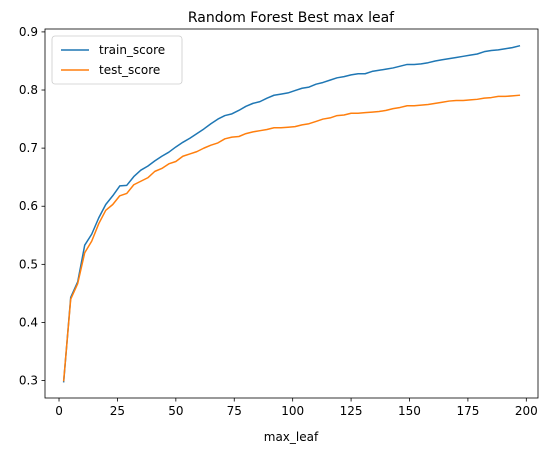 This screenshot has width=547, height=453. I want to click on legend-box, so click(117, 60).